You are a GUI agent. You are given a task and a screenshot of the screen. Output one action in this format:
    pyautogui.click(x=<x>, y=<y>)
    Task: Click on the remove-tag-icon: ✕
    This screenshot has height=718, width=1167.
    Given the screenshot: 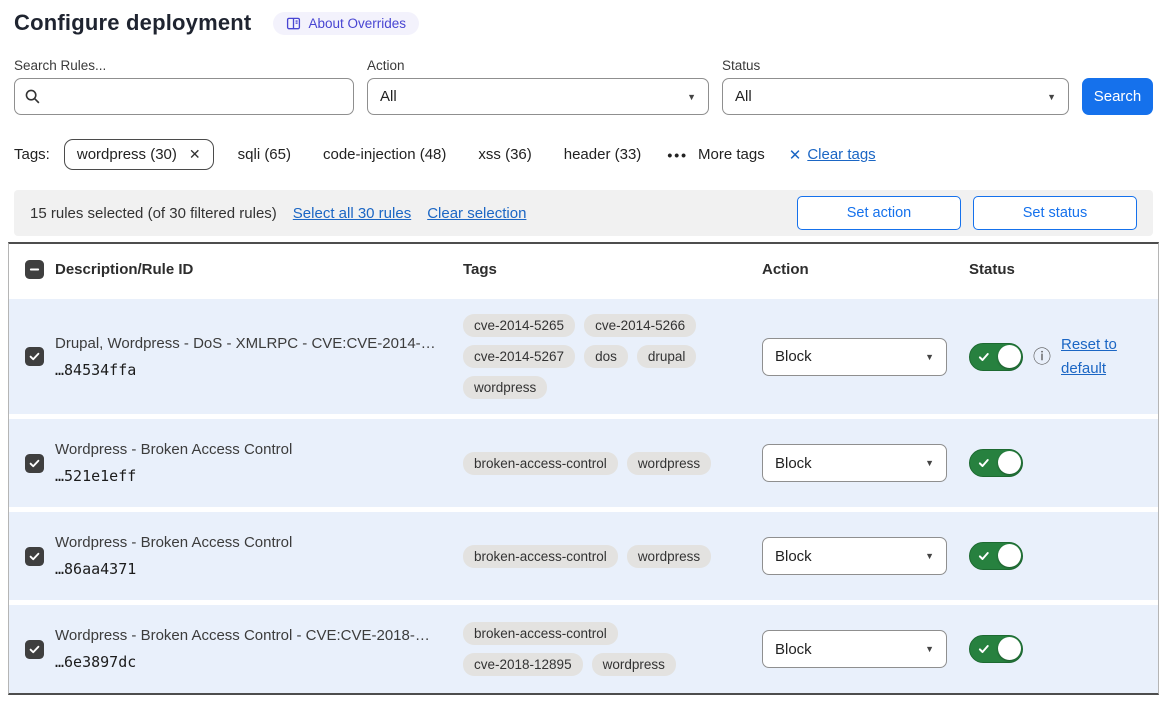 What is the action you would take?
    pyautogui.click(x=194, y=154)
    